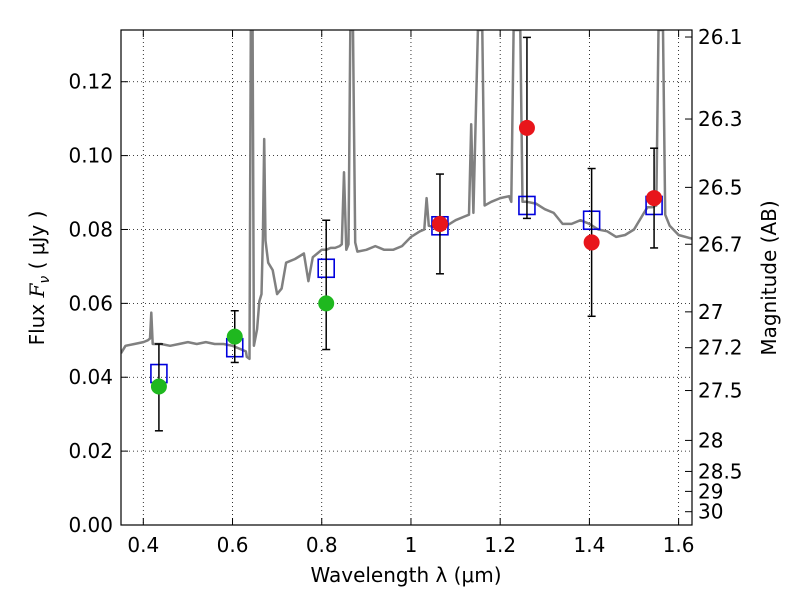 Image resolution: width=800 pixels, height=600 pixels. What do you see at coordinates (679, 545) in the screenshot?
I see `x-tick-label: 1.6` at bounding box center [679, 545].